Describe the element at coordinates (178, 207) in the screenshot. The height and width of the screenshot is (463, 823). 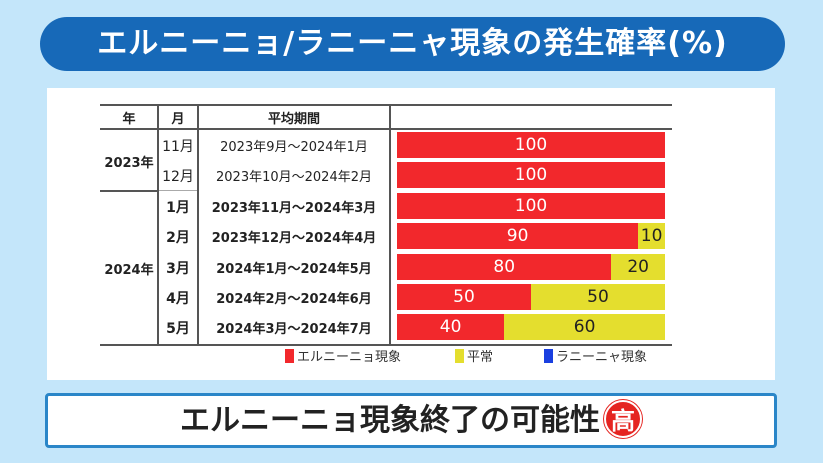
I see `month-label: 1月` at that location.